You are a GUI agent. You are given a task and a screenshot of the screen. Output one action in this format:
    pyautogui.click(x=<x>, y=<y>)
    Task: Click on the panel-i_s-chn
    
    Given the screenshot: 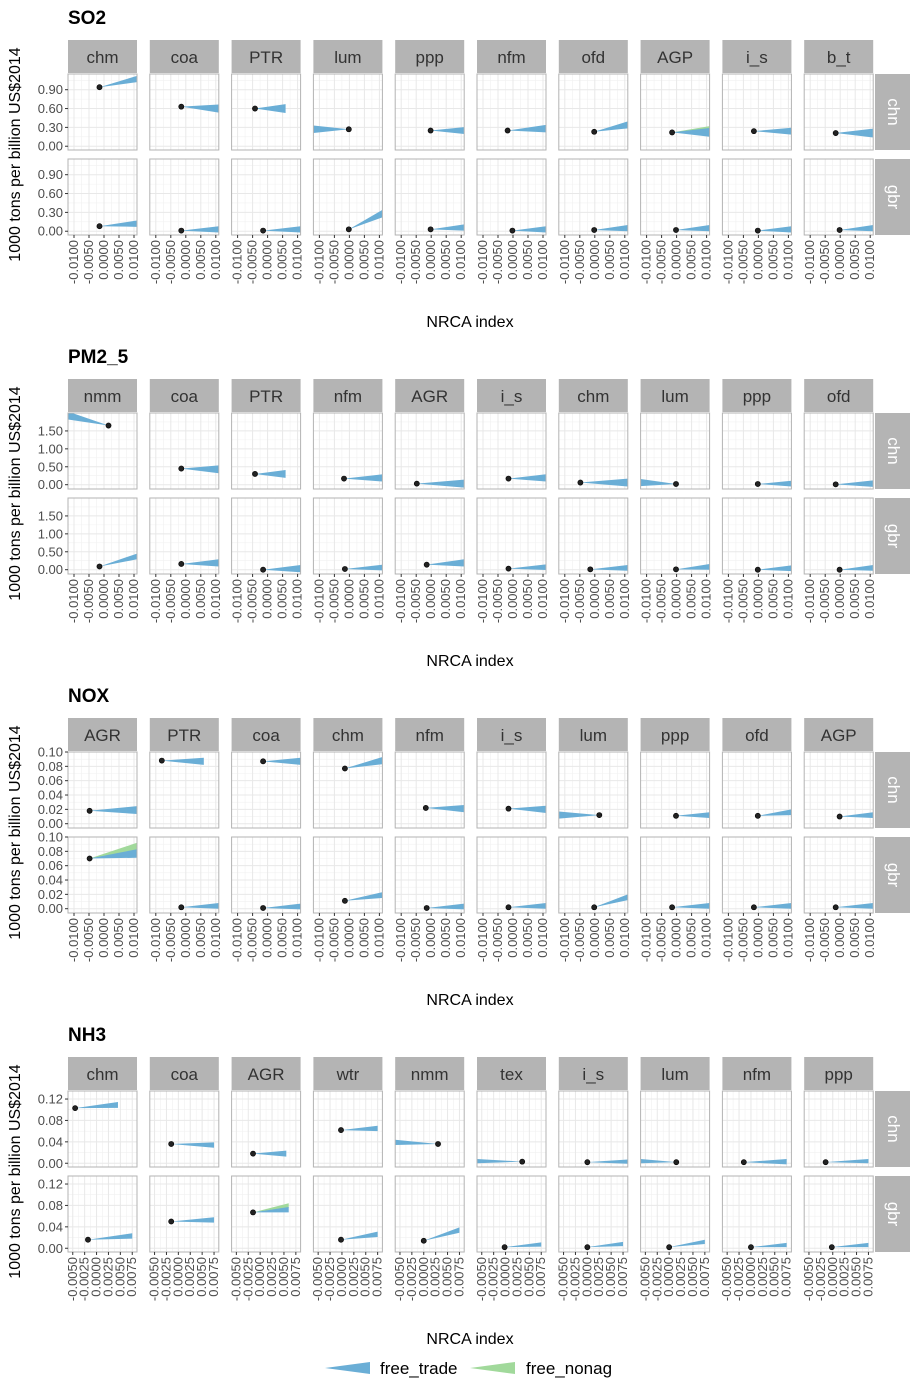 What is the action you would take?
    pyautogui.click(x=511, y=790)
    